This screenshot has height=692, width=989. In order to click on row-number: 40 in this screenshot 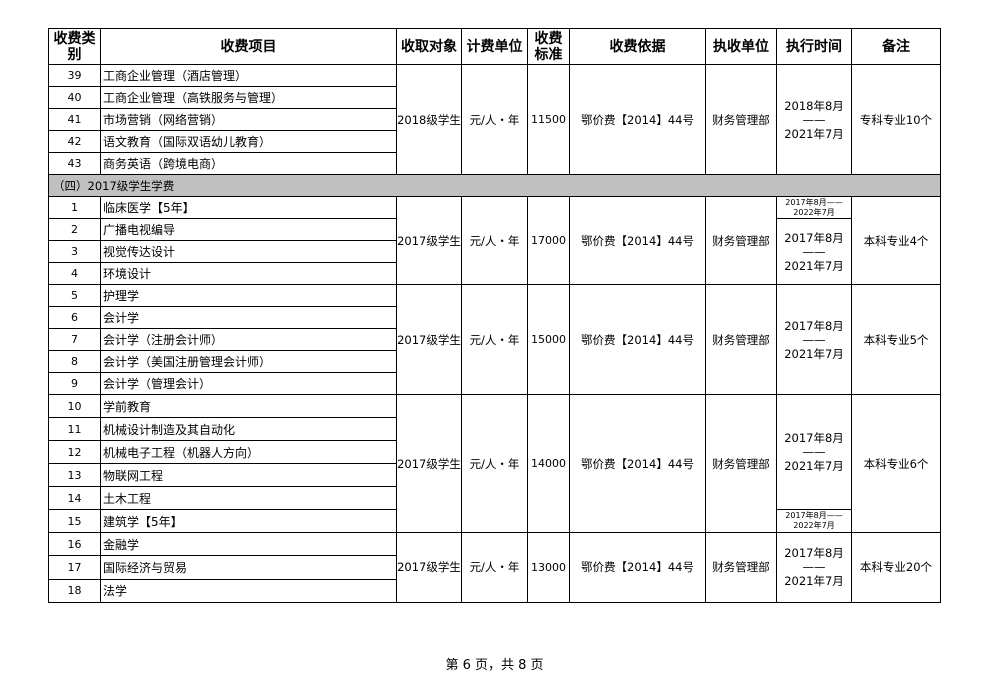, I will do `click(74, 97)`.